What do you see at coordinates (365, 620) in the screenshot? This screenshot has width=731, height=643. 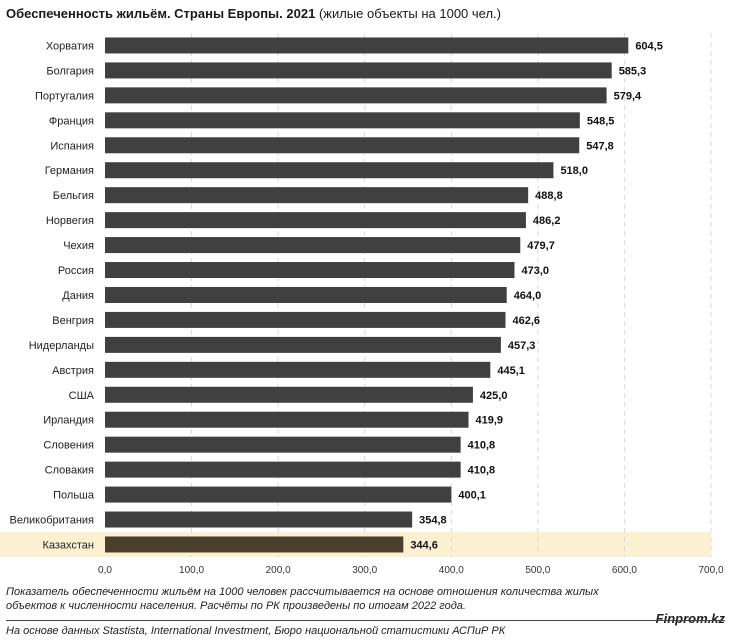 I see `footer-divider` at bounding box center [365, 620].